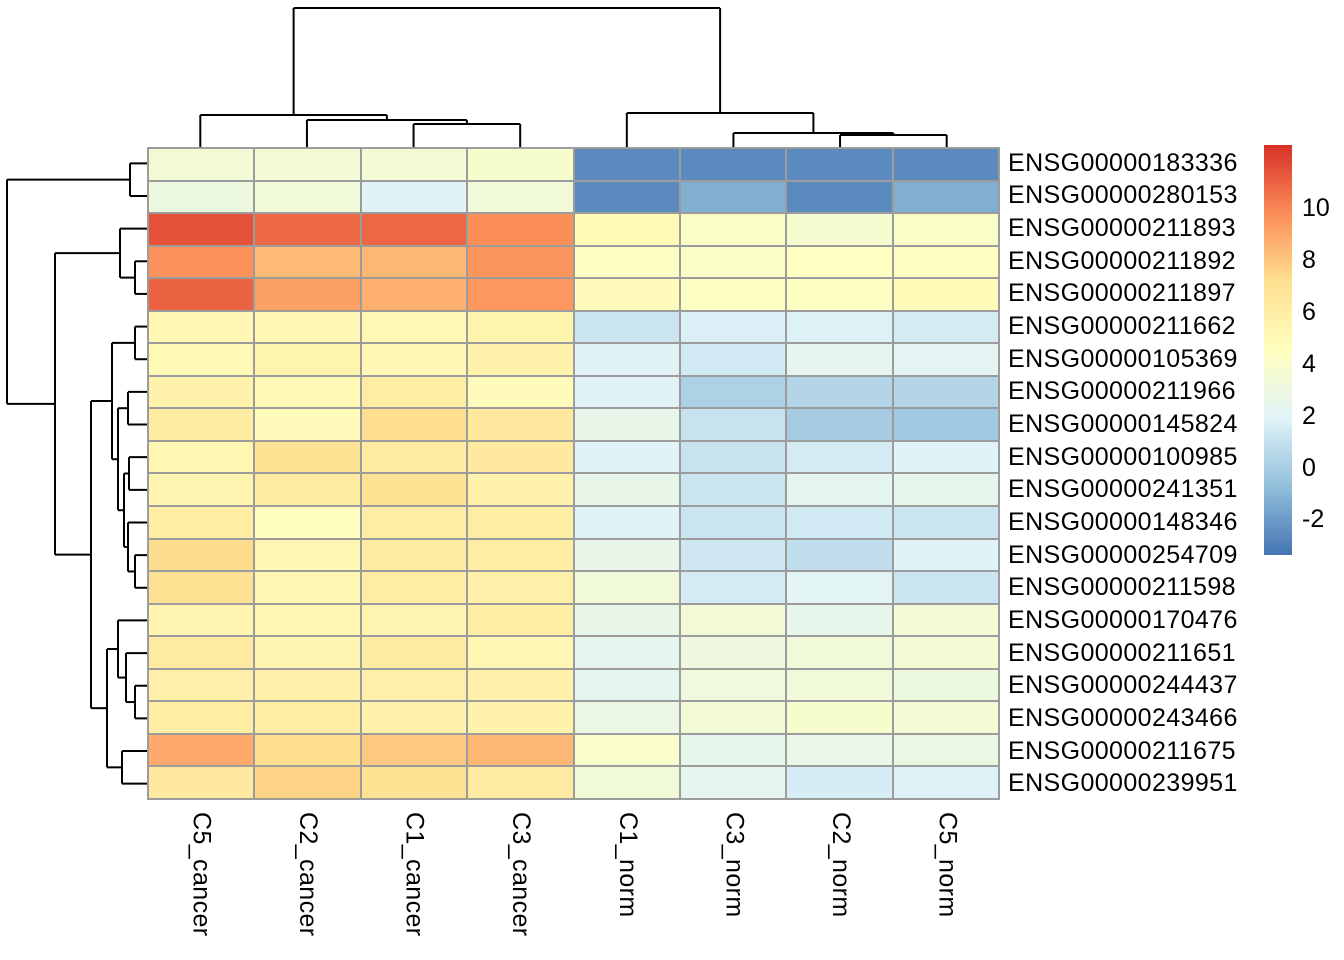 Image resolution: width=1344 pixels, height=960 pixels. Describe the element at coordinates (1122, 228) in the screenshot. I see `row-label: ENSG00000211893` at that location.